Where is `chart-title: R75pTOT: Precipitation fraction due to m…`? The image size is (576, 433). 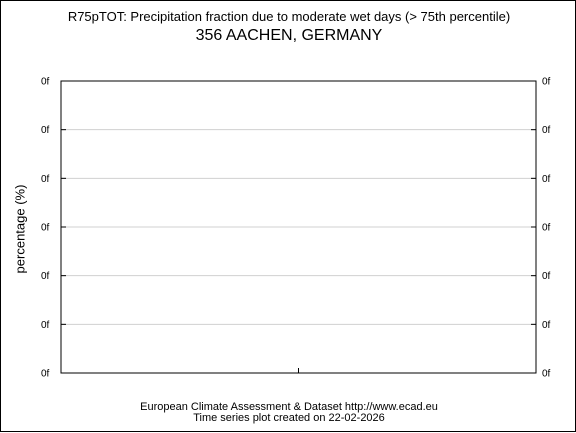 chart-title: R75pTOT: Precipitation fraction due to m… is located at coordinates (289, 16).